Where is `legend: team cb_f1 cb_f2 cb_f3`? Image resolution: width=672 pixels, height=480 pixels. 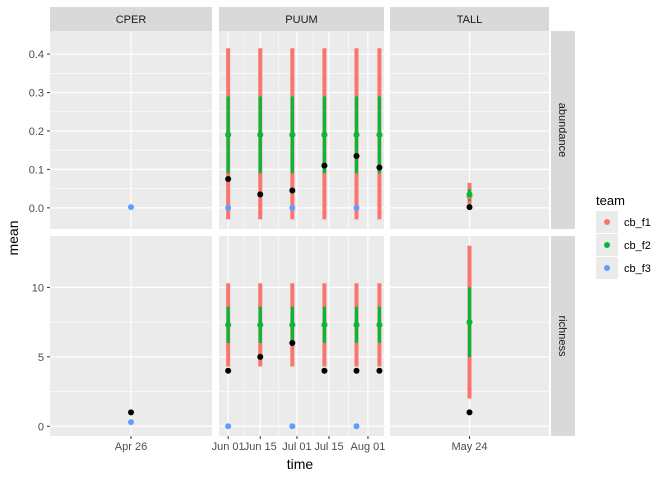
legend: team cb_f1 cb_f2 cb_f3 is located at coordinates (623, 236).